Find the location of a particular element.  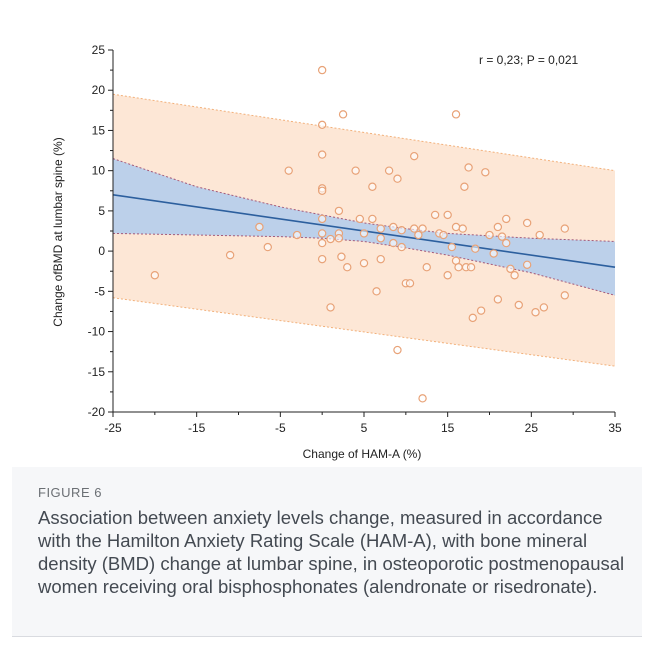

y-tick-label: 15 is located at coordinates (99, 130).